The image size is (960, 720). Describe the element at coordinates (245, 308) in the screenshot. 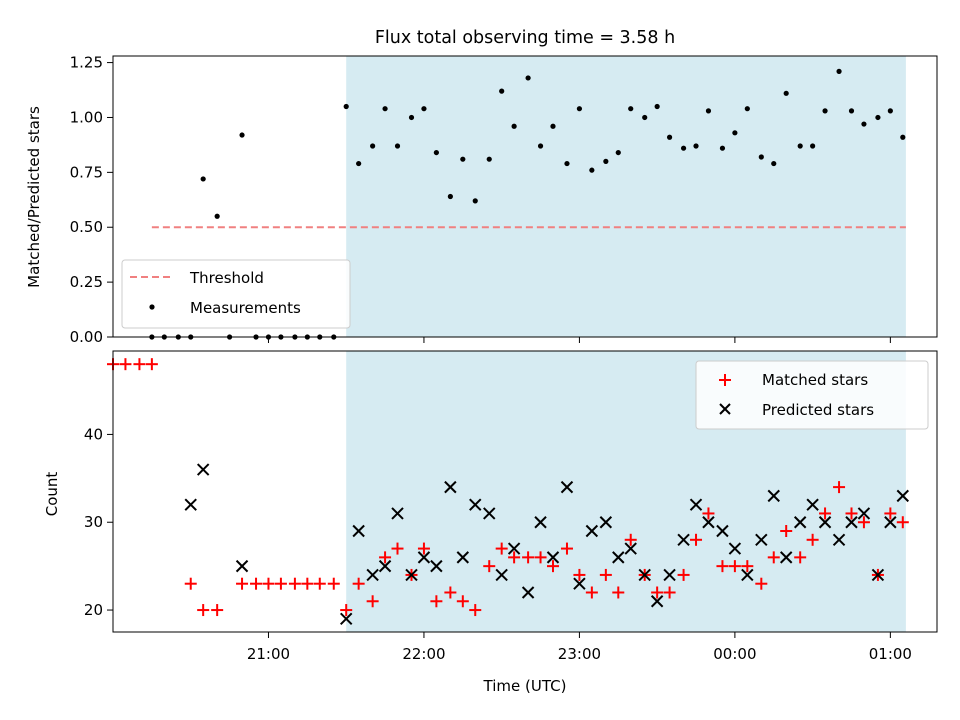

I see `legend-measurements-label: Measurements` at that location.